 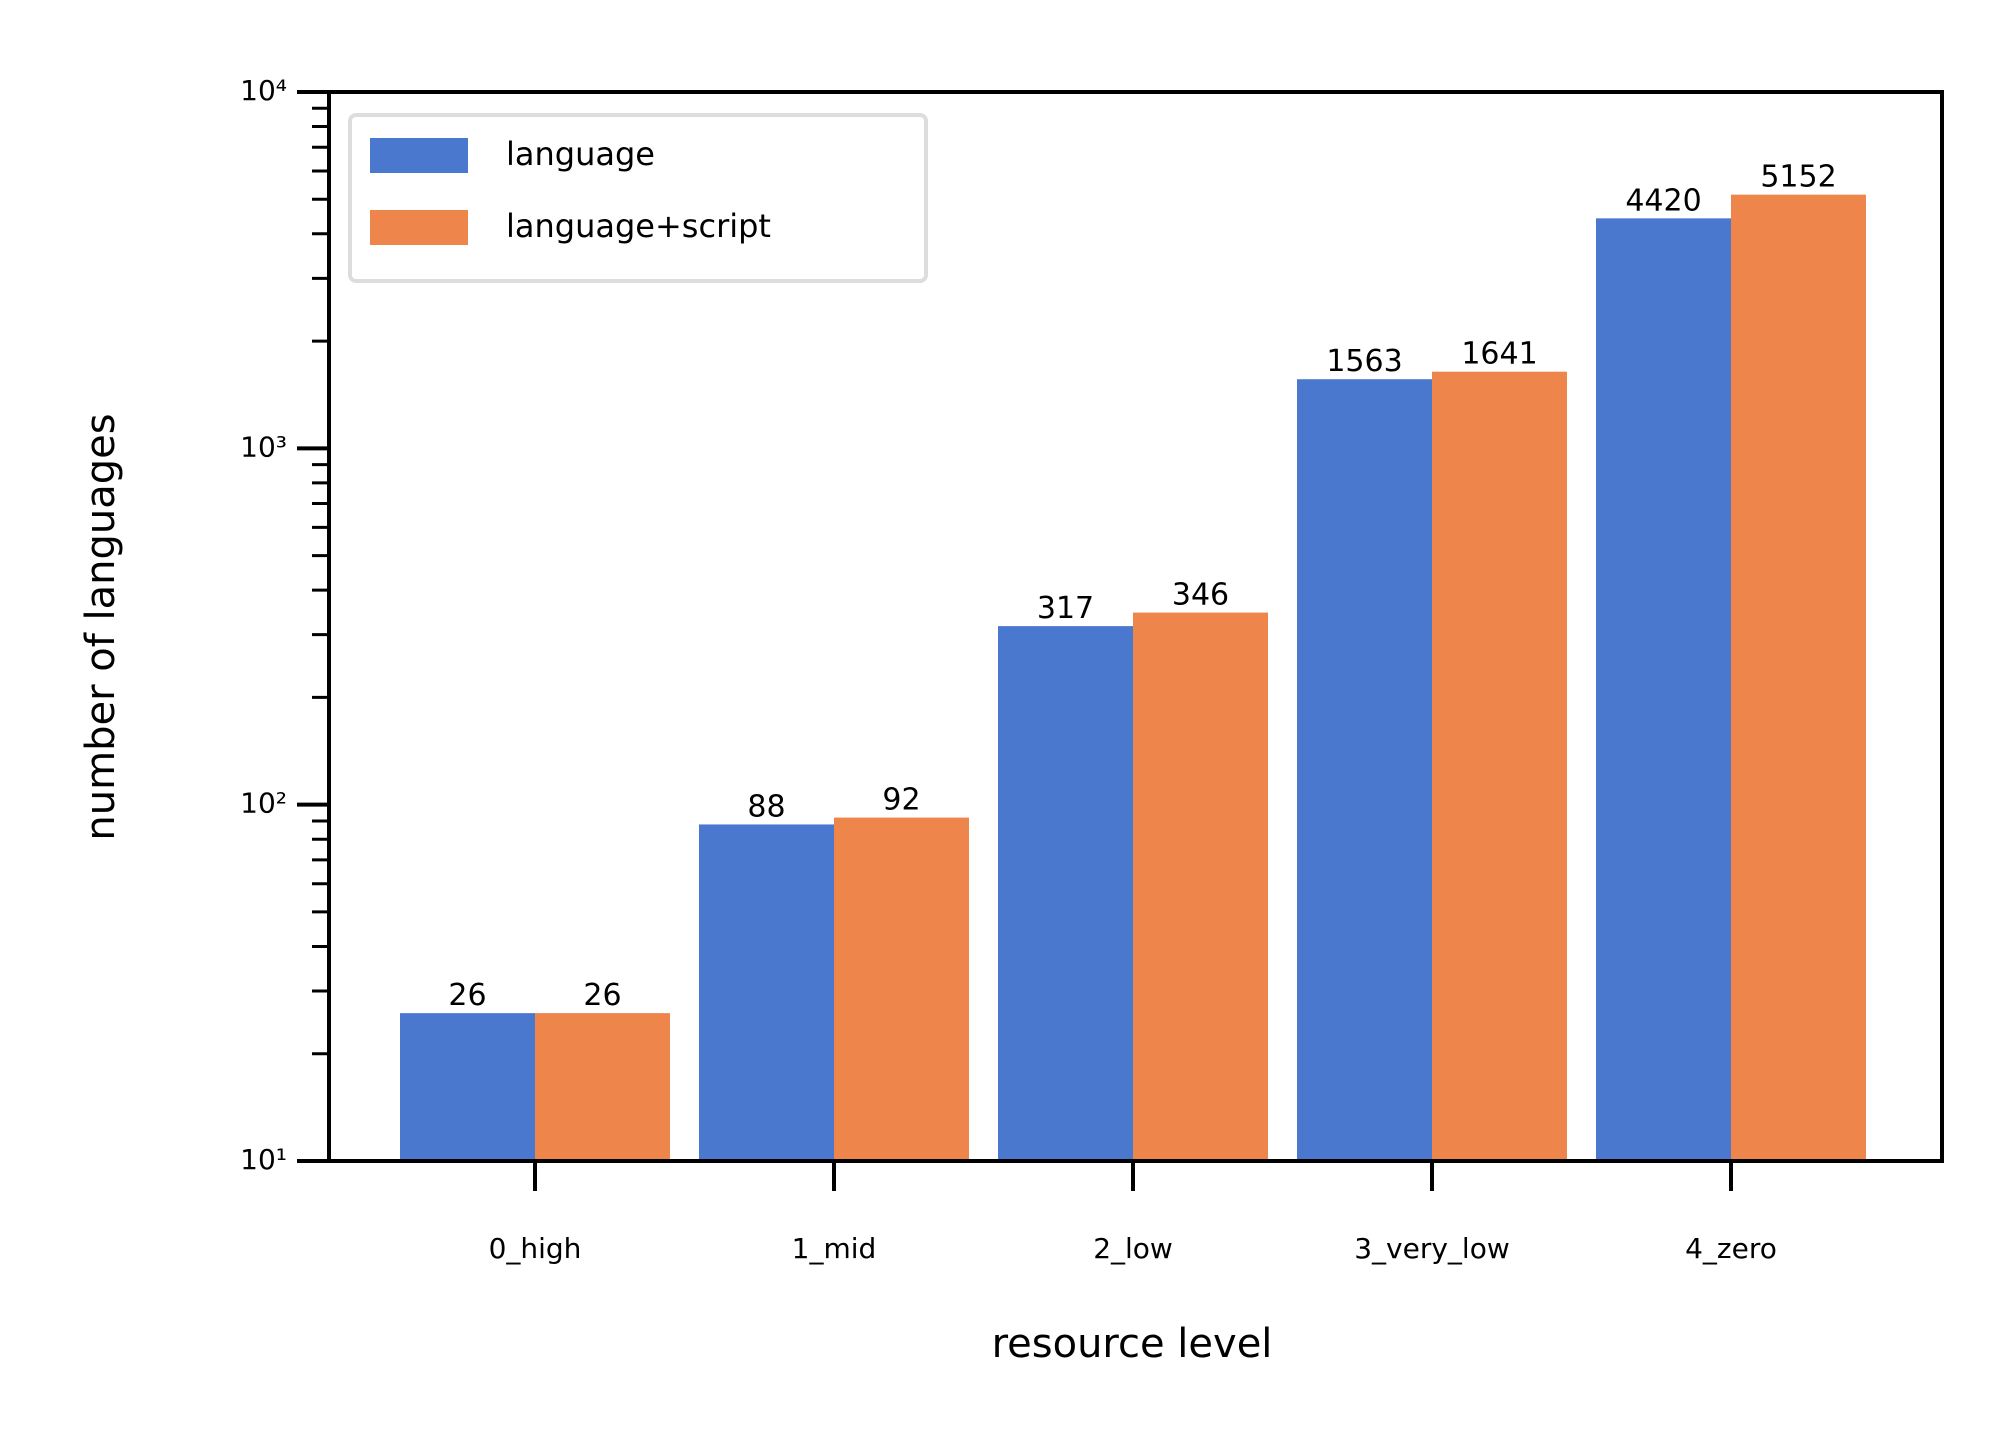 What do you see at coordinates (535, 1248) in the screenshot?
I see `x-tick-label: 0_high` at bounding box center [535, 1248].